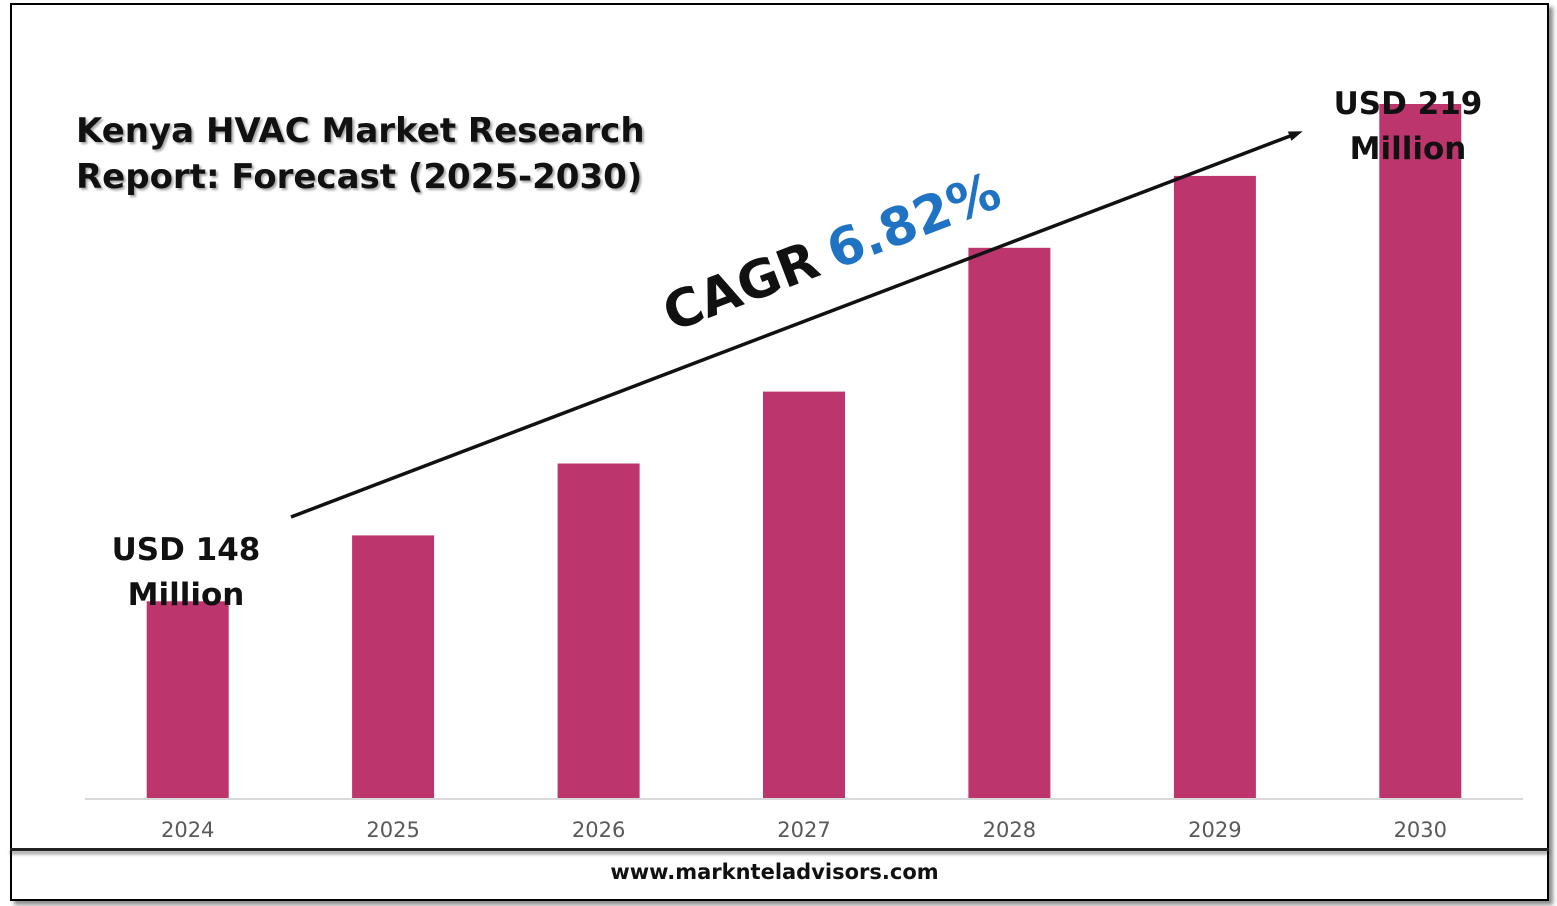 This screenshot has width=1557, height=906. Describe the element at coordinates (1408, 104) in the screenshot. I see `end-value-label-line-1: USD 219` at that location.